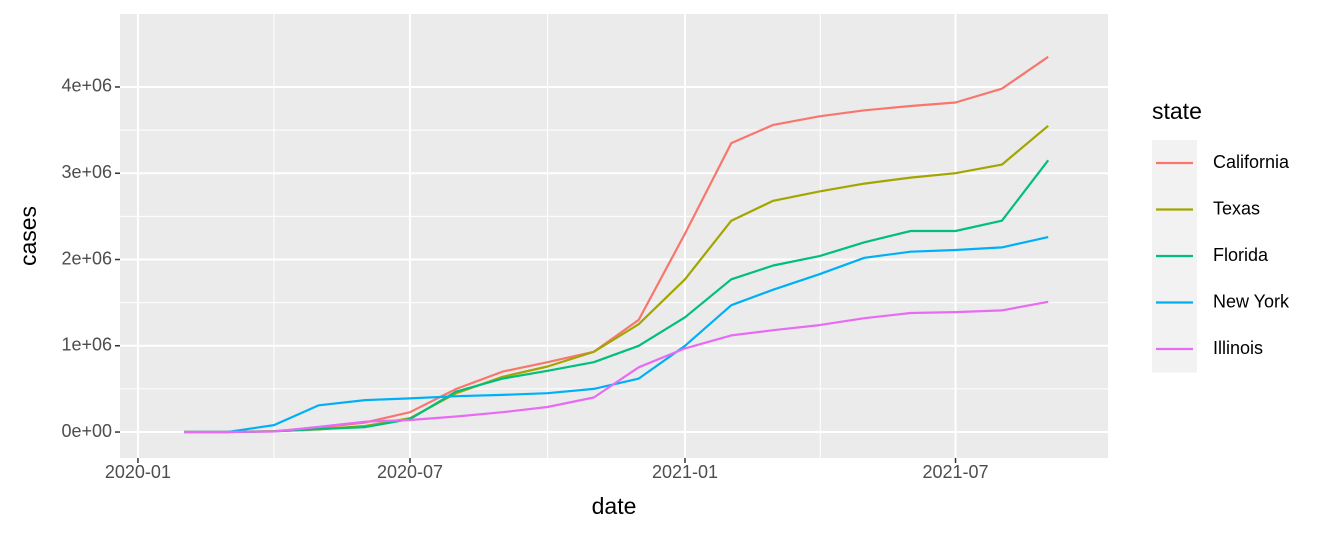  Describe the element at coordinates (1251, 301) in the screenshot. I see `legend-label: New York` at that location.